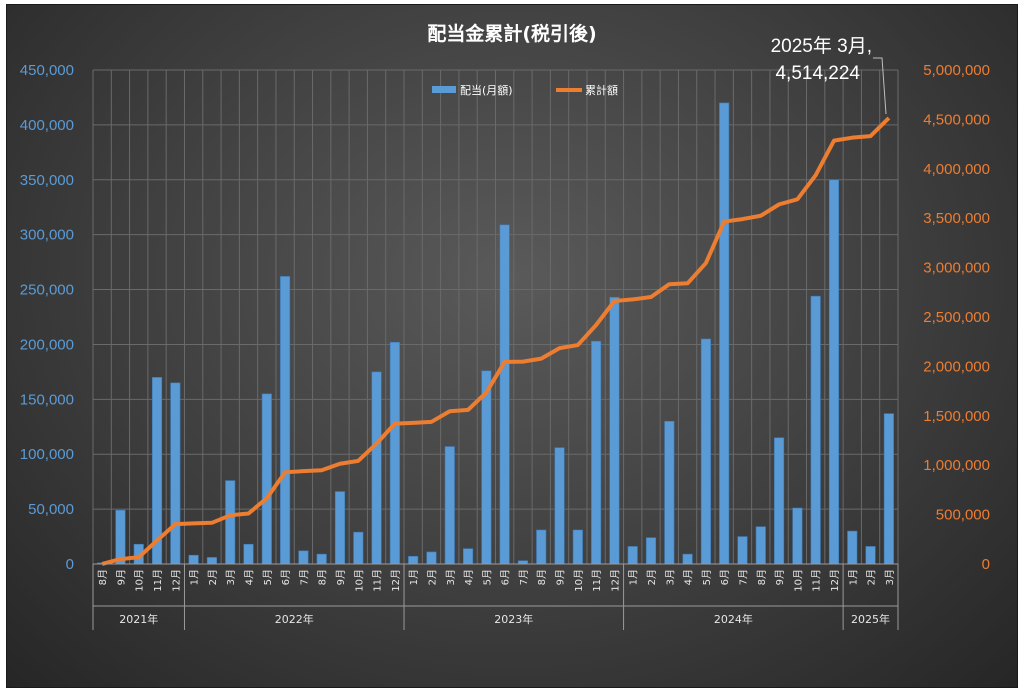 The width and height of the screenshot is (1024, 690). I want to click on annotation-leader-line, so click(880, 86).